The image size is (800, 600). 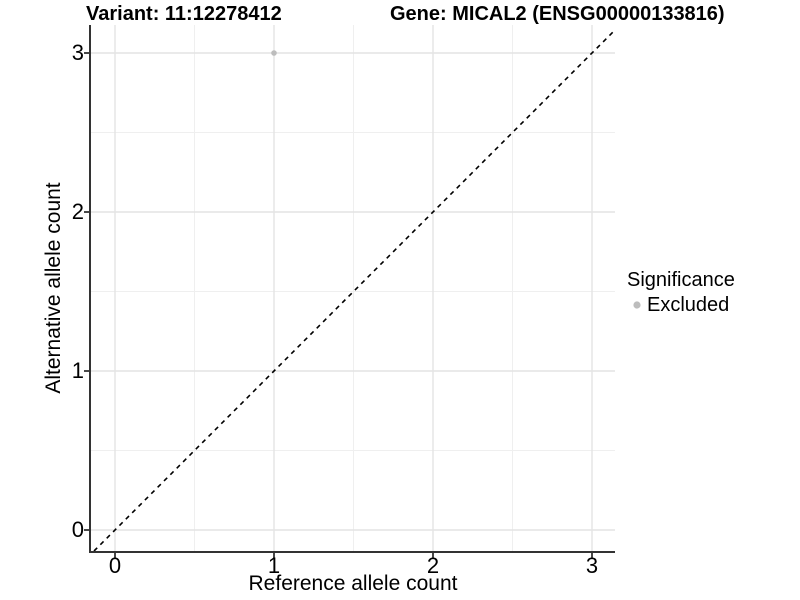 What do you see at coordinates (77, 370) in the screenshot?
I see `y-tick-label-1: 1` at bounding box center [77, 370].